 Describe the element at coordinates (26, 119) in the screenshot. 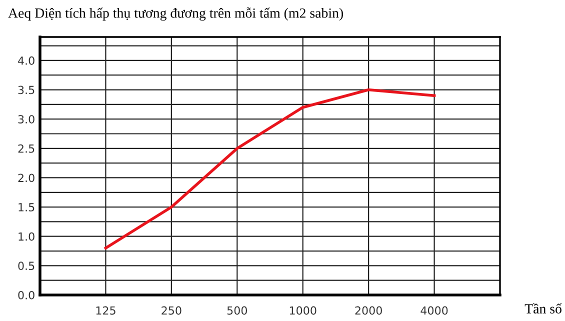

I see `y-tick-label: 3.0` at that location.